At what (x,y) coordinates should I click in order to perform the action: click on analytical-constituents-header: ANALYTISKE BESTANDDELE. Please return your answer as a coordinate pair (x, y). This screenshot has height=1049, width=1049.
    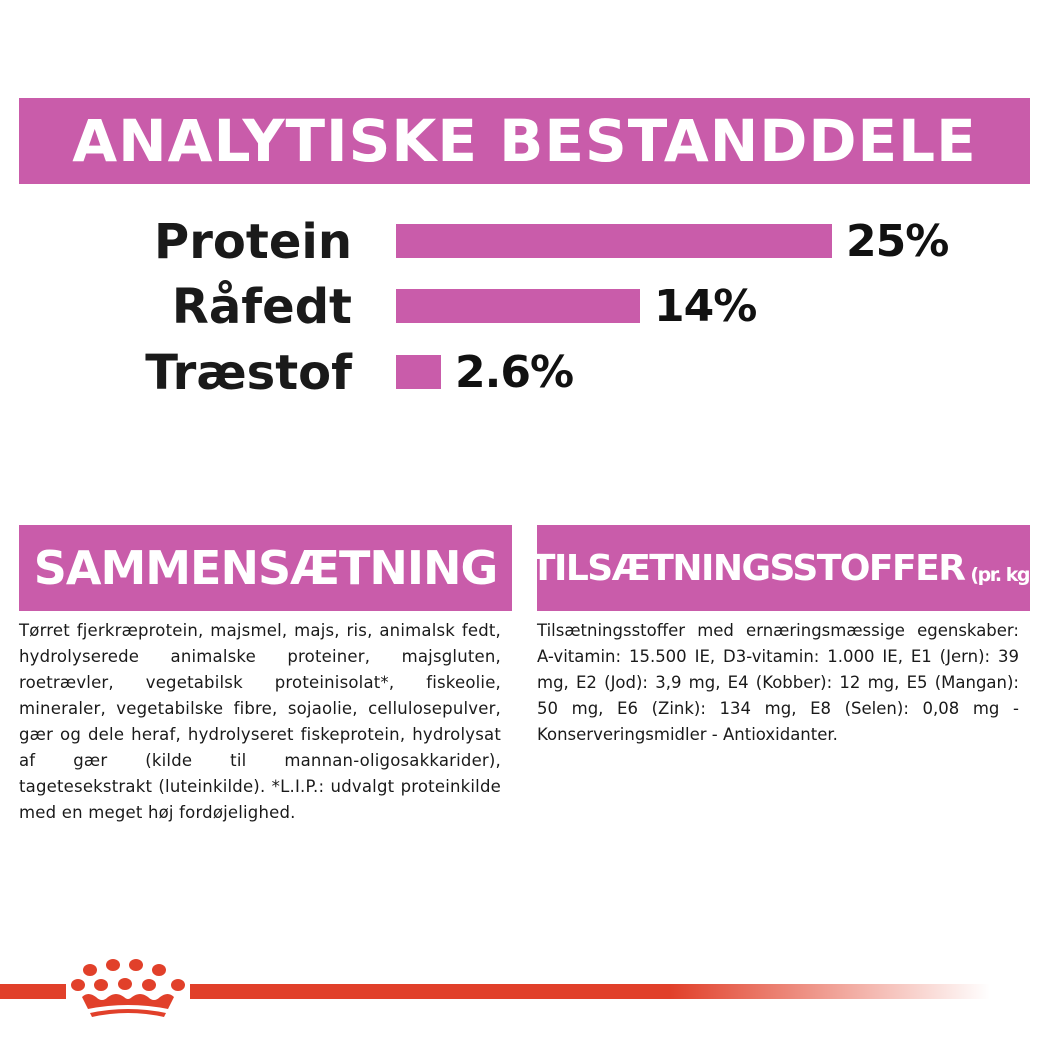
    Looking at the image, I should click on (524, 141).